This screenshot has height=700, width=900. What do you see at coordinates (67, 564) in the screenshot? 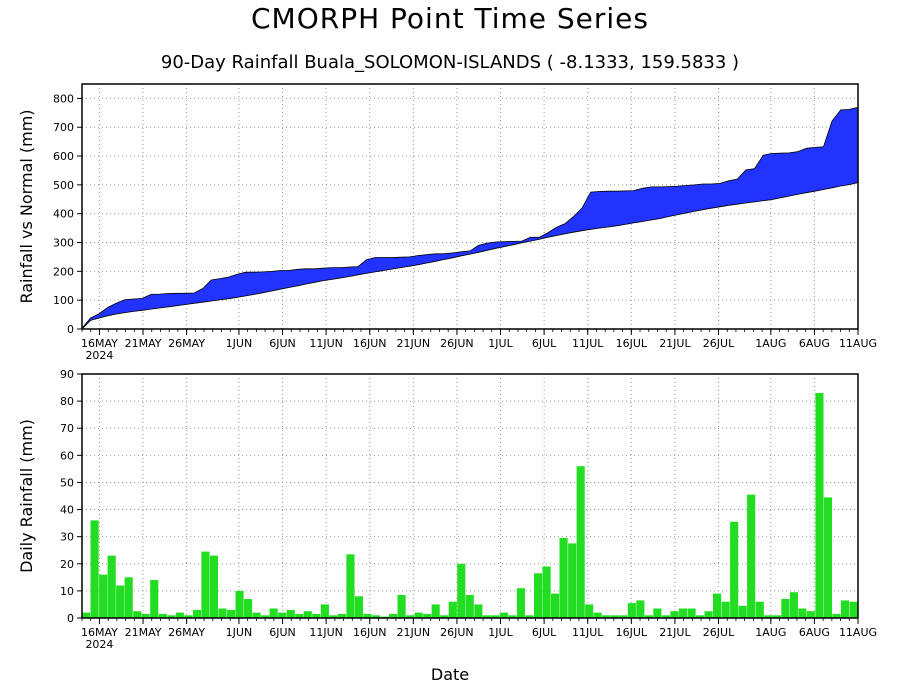
I see `y-tick-label: 20` at bounding box center [67, 564].